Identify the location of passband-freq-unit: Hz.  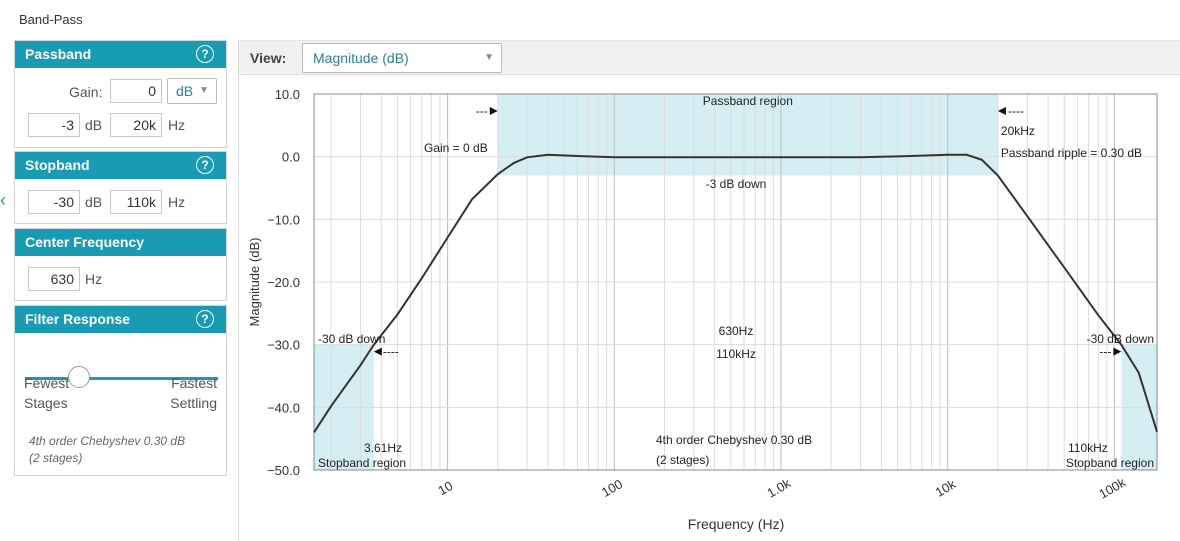
(177, 125).